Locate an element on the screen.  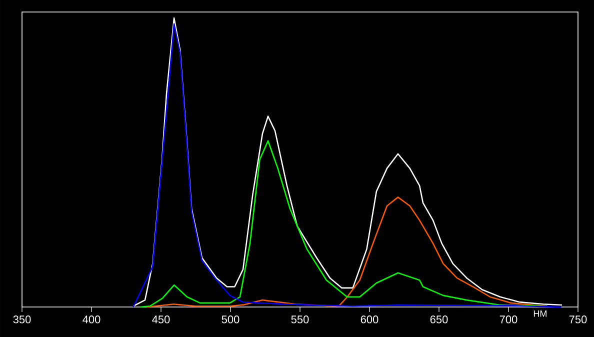
x-tick-label: 400 is located at coordinates (91, 320).